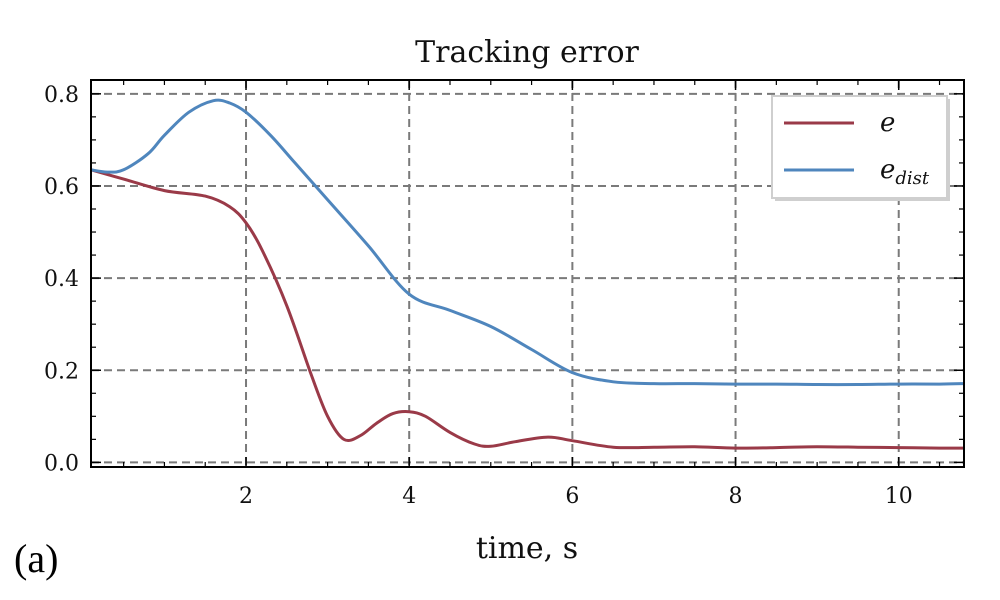  I want to click on y-tick-label: 0.2, so click(61, 371).